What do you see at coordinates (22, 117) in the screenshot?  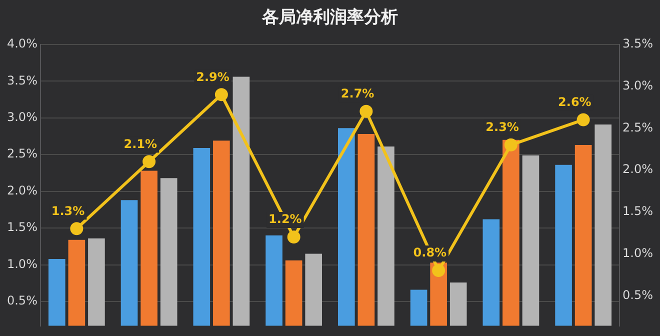 I see `y-tick-label: 3.0%` at bounding box center [22, 117].